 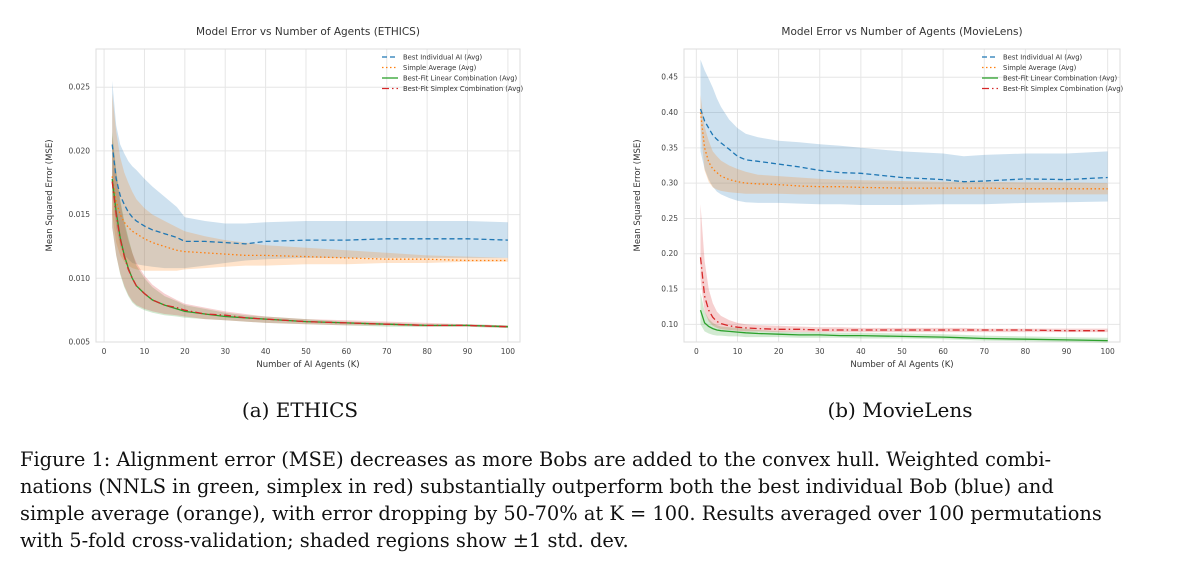 I want to click on y-tick-label: 0.40, so click(x=669, y=112).